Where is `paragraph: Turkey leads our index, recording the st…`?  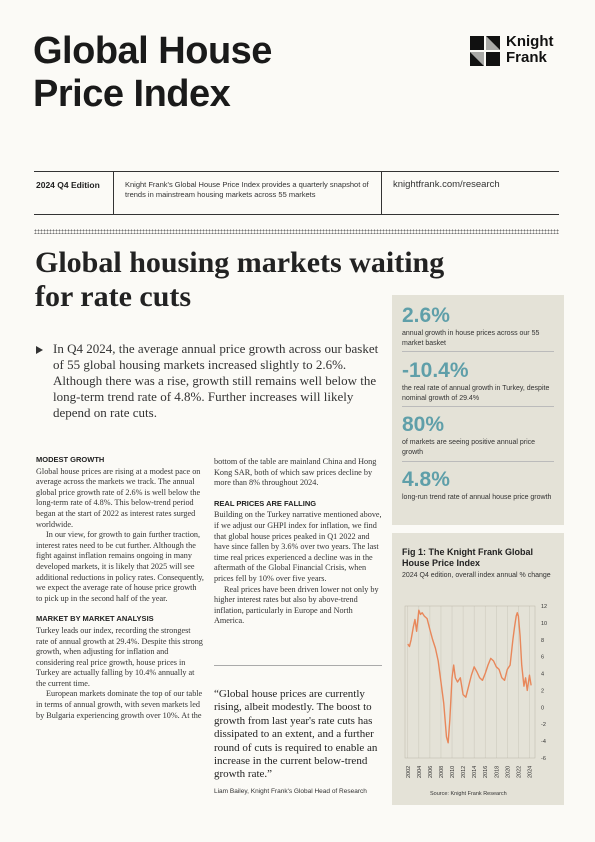 paragraph: Turkey leads our index, recording the st… is located at coordinates (119, 656).